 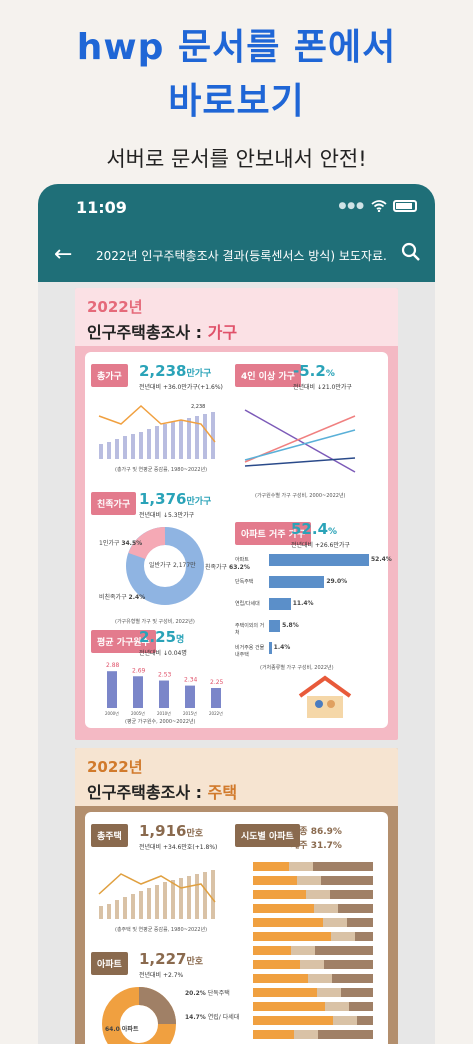 What do you see at coordinates (163, 653) in the screenshot?
I see `avg-size-change: 전년대비 ↓0.04명` at bounding box center [163, 653].